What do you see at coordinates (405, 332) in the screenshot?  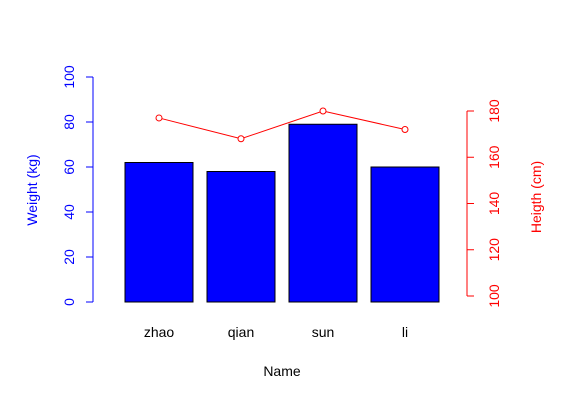 I see `x-category-label: li` at bounding box center [405, 332].